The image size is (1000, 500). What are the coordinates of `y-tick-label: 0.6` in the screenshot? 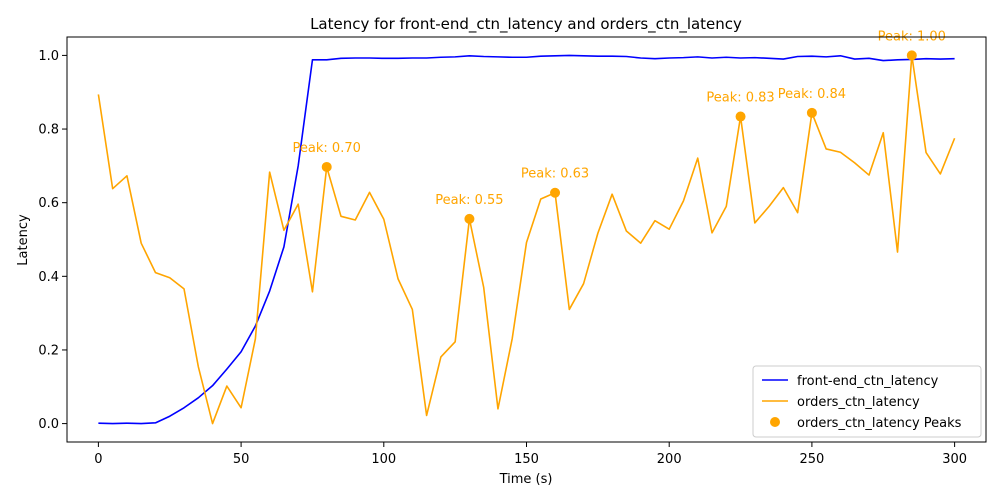 It's located at (48, 203).